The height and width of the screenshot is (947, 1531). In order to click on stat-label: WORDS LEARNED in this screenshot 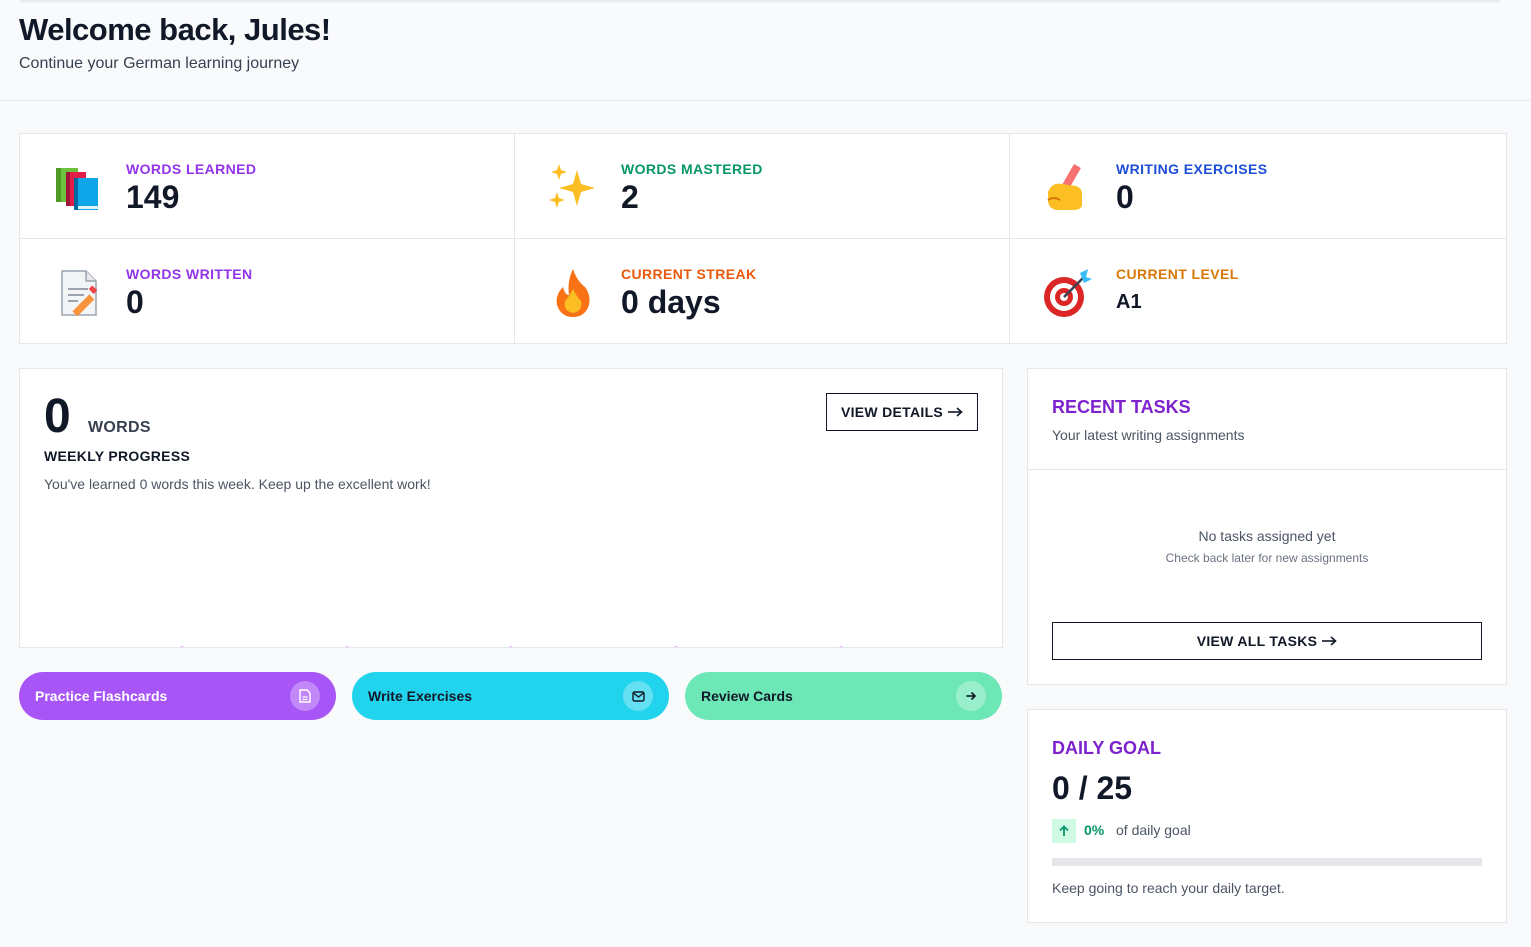, I will do `click(191, 169)`.